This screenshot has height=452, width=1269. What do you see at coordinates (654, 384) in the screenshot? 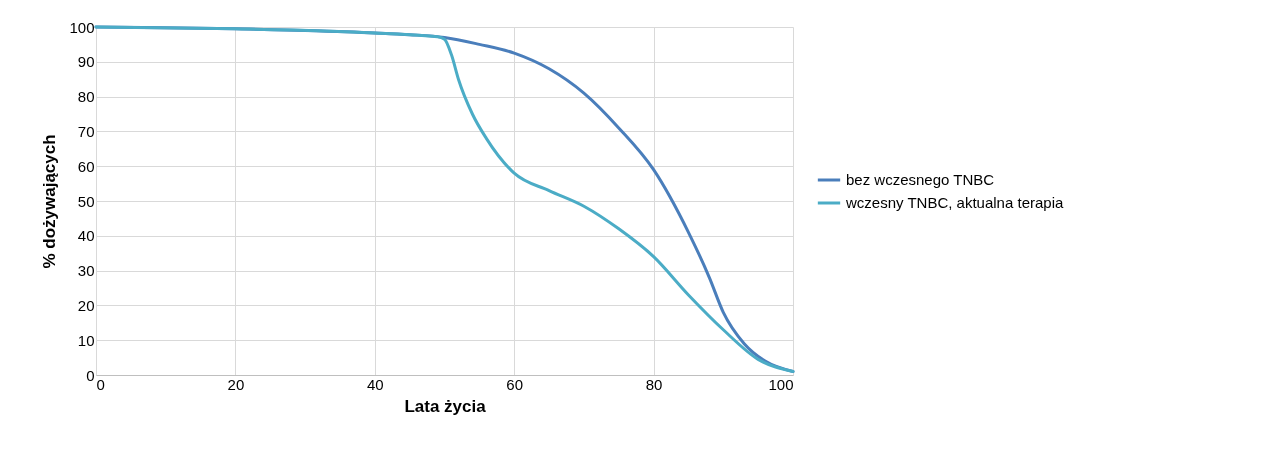
I see `x-tick-label: 80` at bounding box center [654, 384].